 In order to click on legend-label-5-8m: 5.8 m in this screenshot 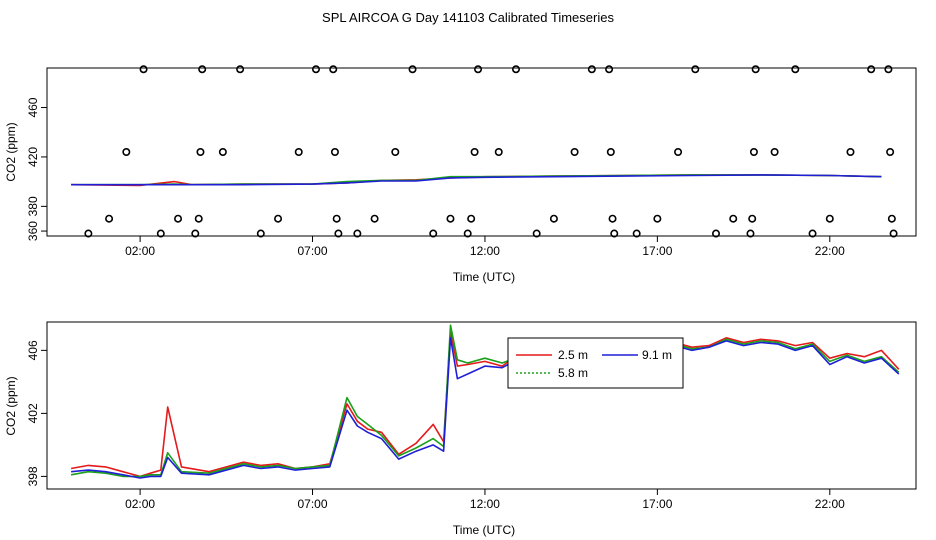, I will do `click(573, 373)`.